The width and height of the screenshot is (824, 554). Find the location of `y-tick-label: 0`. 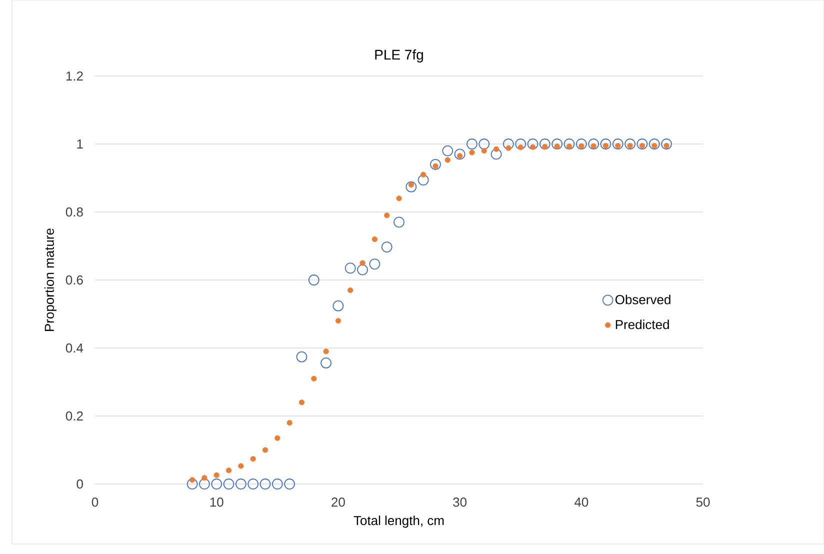

y-tick-label: 0 is located at coordinates (79, 484).